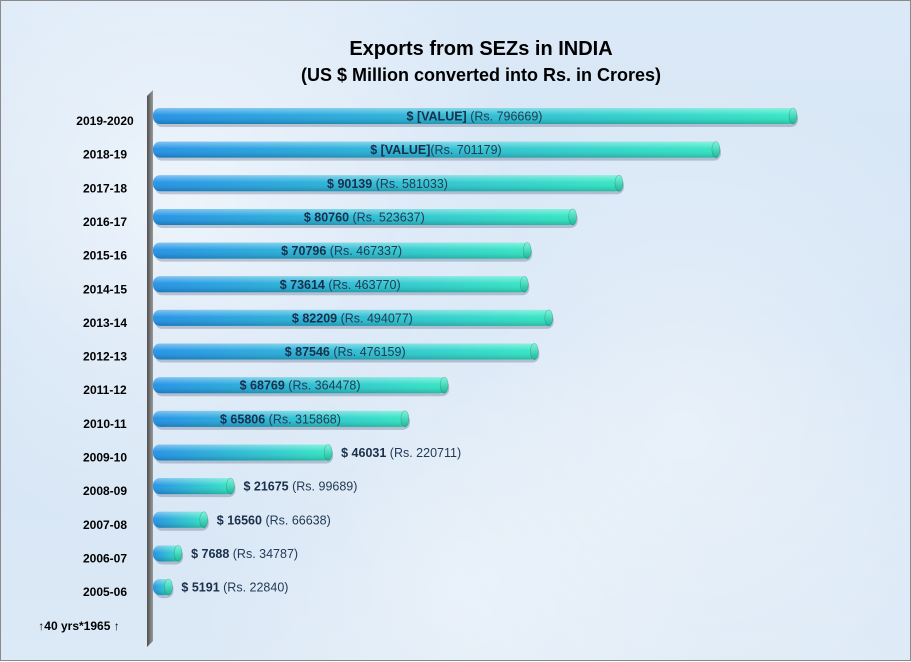 This screenshot has width=911, height=662. Describe the element at coordinates (375, 318) in the screenshot. I see `data-label-rs: (Rs. 494077)` at that location.